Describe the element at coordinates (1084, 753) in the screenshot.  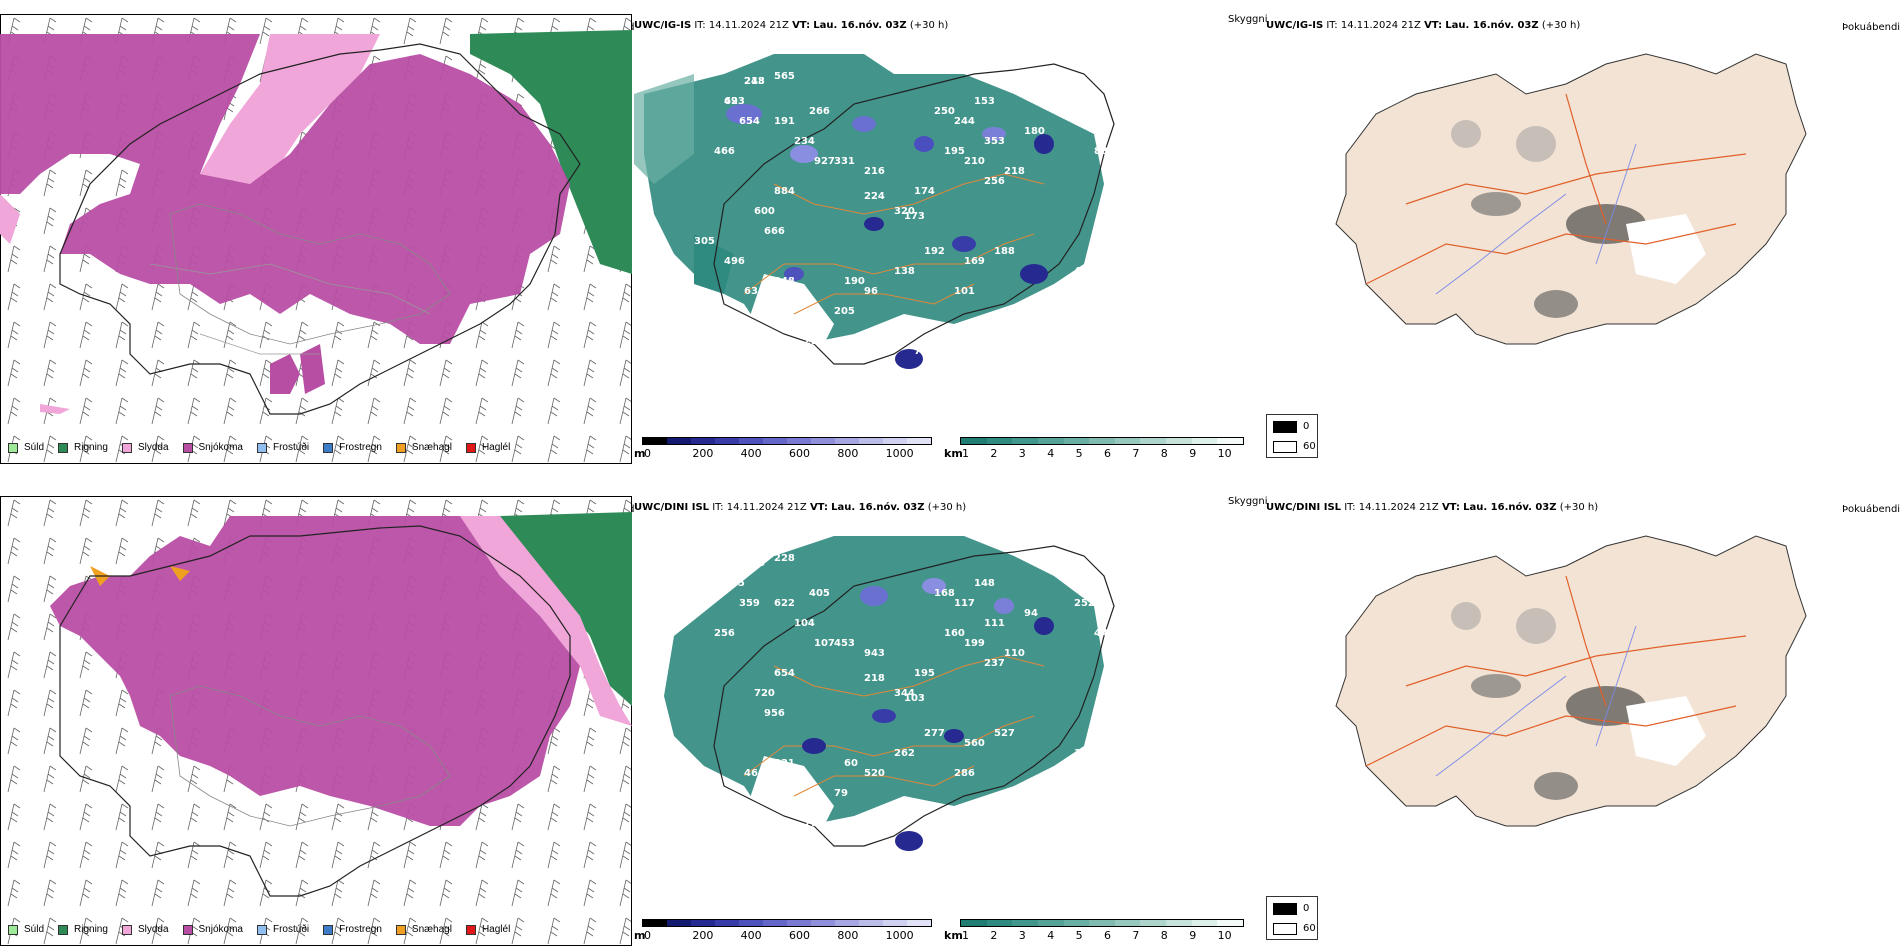
I see `visibility-value-label: 194` at that location.